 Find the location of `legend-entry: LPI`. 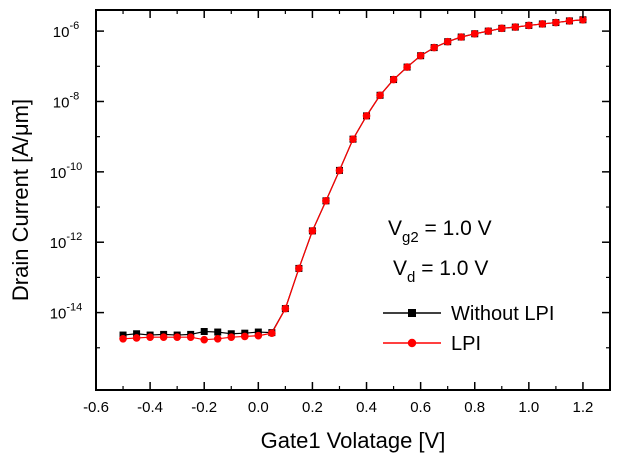

legend-entry: LPI is located at coordinates (432, 344).